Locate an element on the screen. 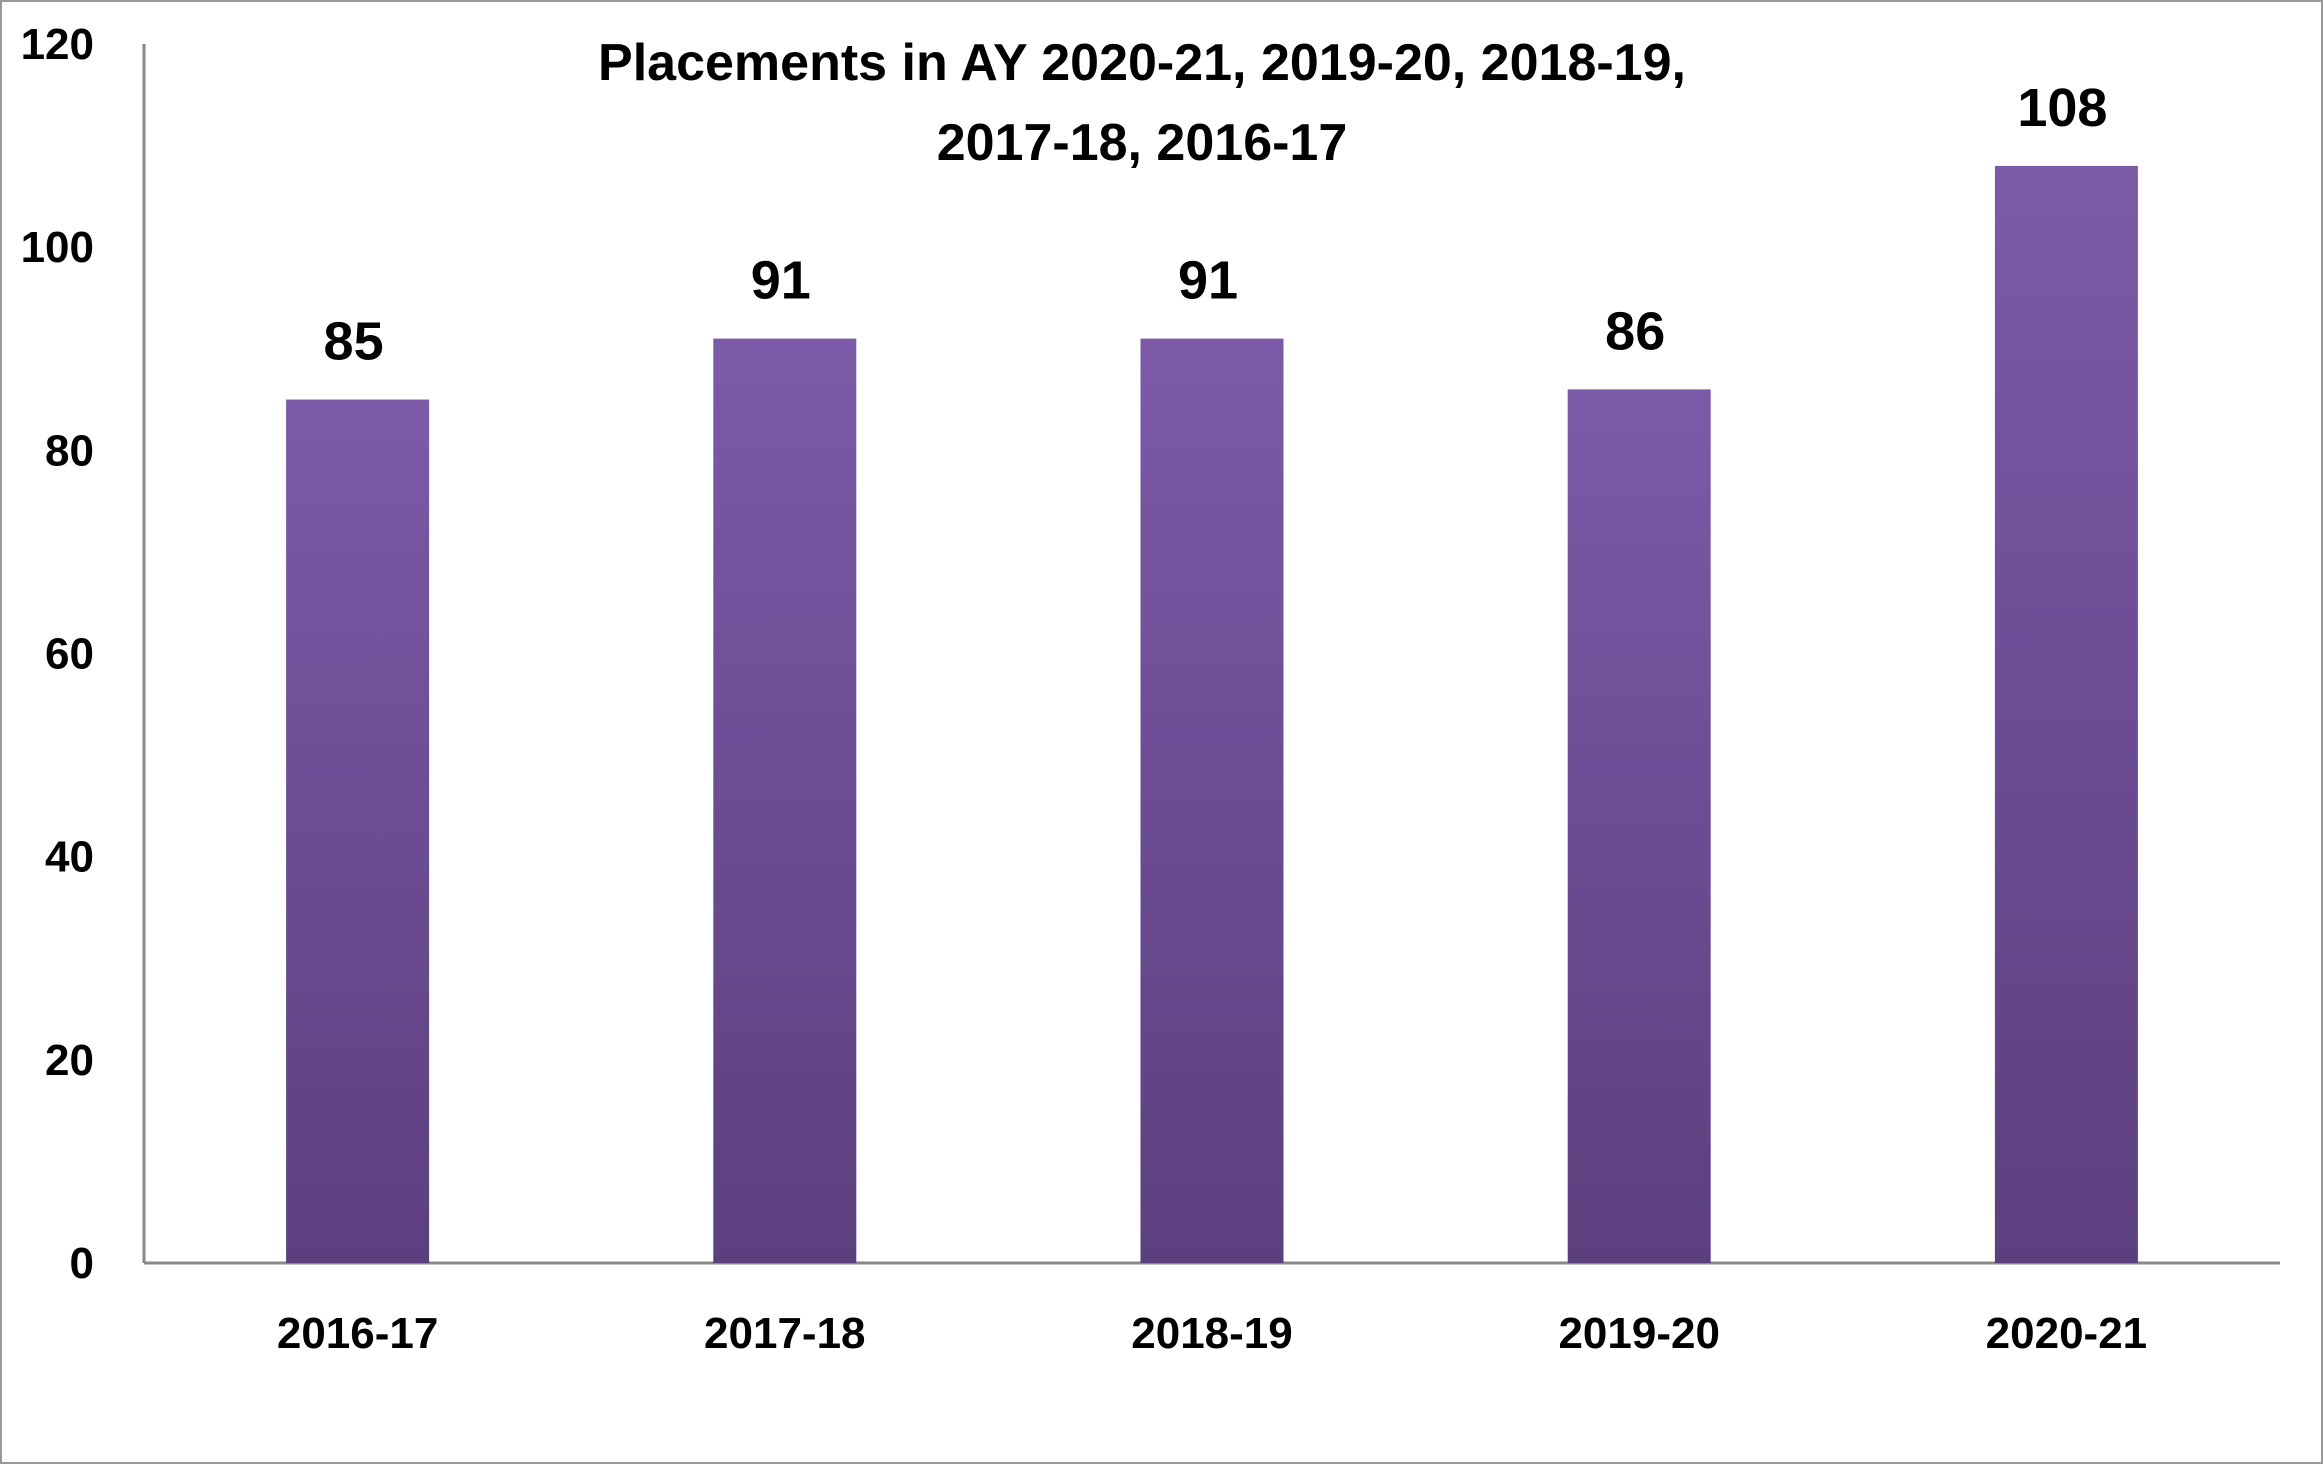 This screenshot has height=1466, width=2323. y-tick-label: 40 is located at coordinates (69, 857).